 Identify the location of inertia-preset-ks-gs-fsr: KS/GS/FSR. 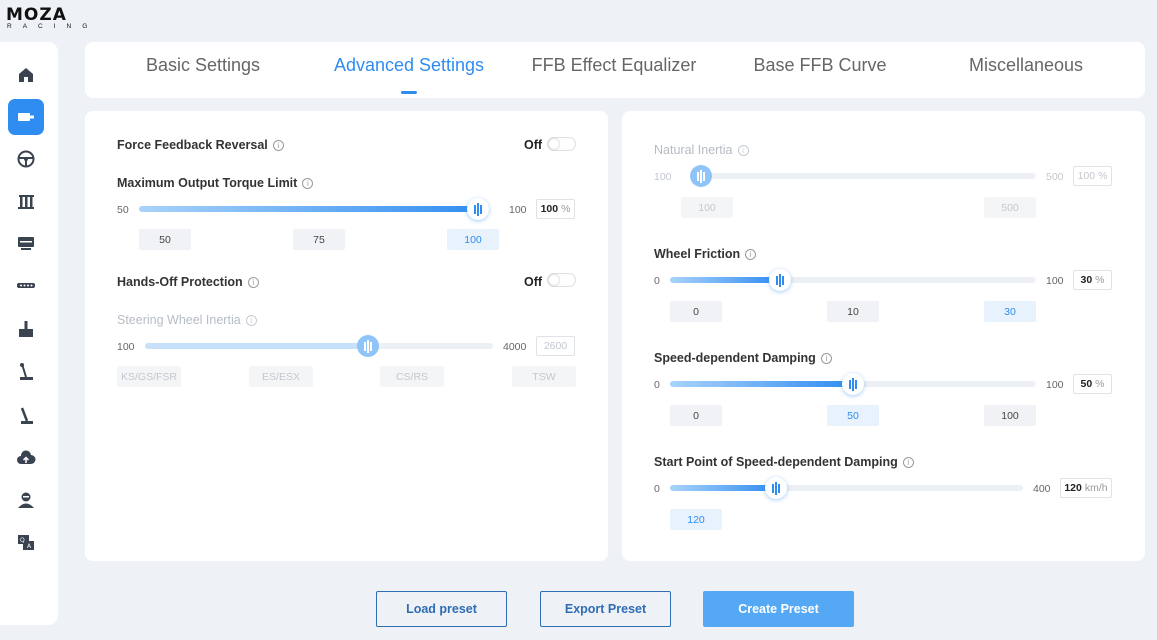
(149, 376).